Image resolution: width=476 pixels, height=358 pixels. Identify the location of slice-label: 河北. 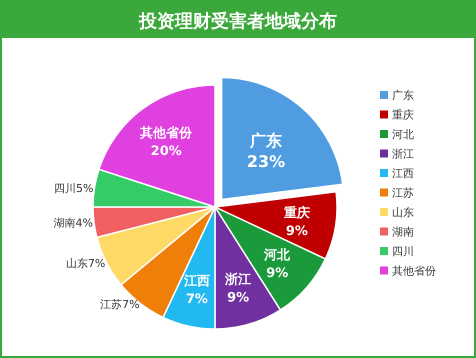
(277, 255).